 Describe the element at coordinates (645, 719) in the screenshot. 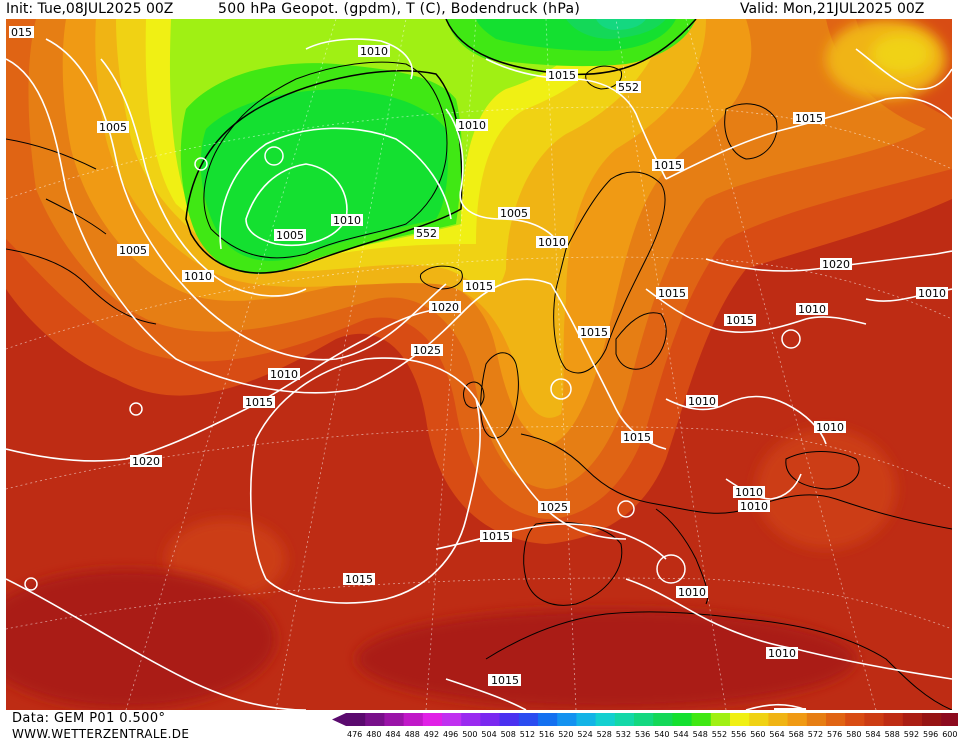

I see `colorbar-swatches` at that location.